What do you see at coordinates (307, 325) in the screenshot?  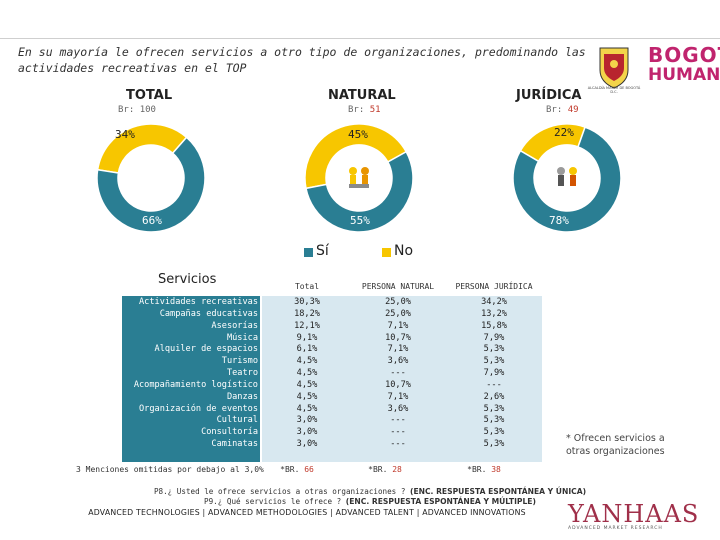 I see `service-row-value: 12,1%` at bounding box center [307, 325].